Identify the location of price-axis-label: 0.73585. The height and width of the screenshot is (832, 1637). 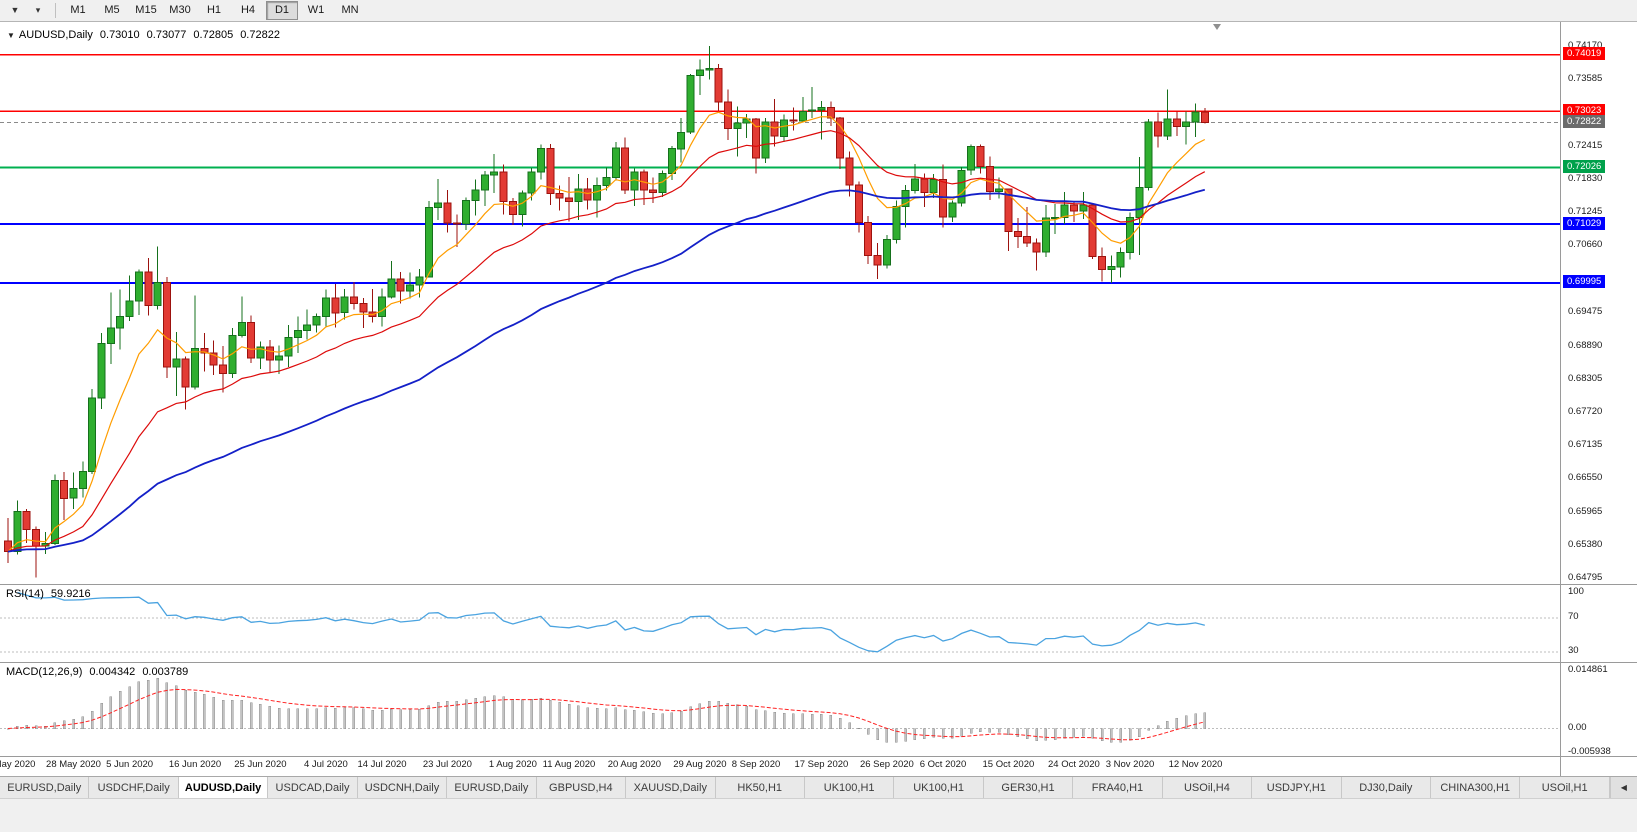
(1585, 79).